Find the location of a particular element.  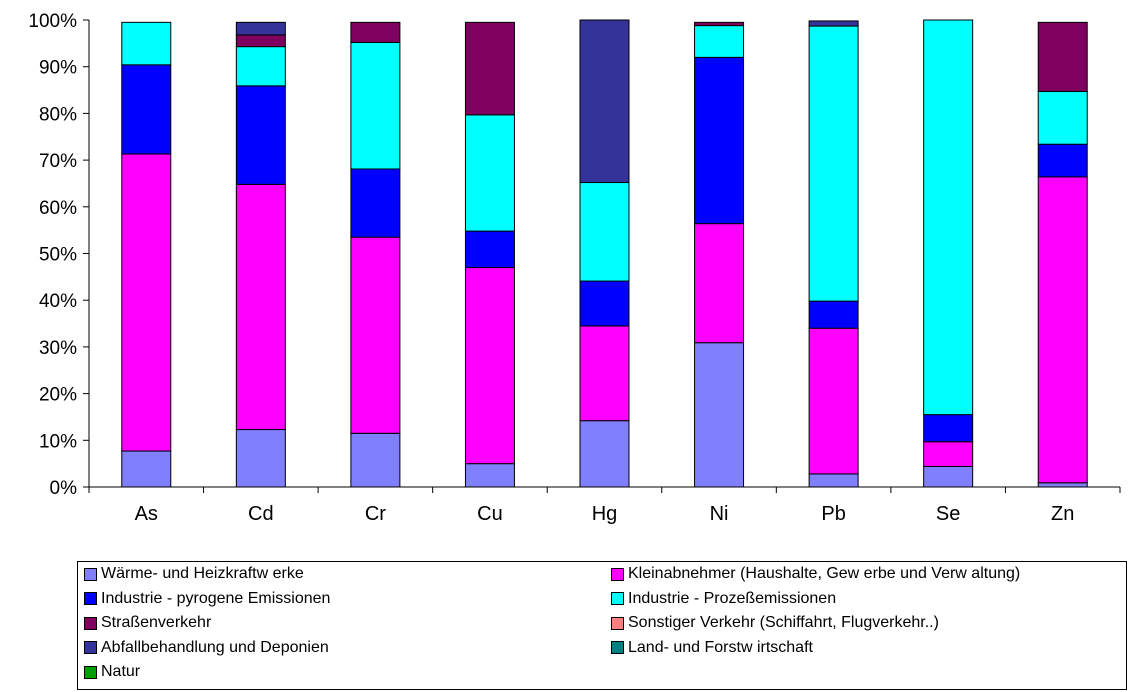

bar-stack-cd is located at coordinates (260, 254).